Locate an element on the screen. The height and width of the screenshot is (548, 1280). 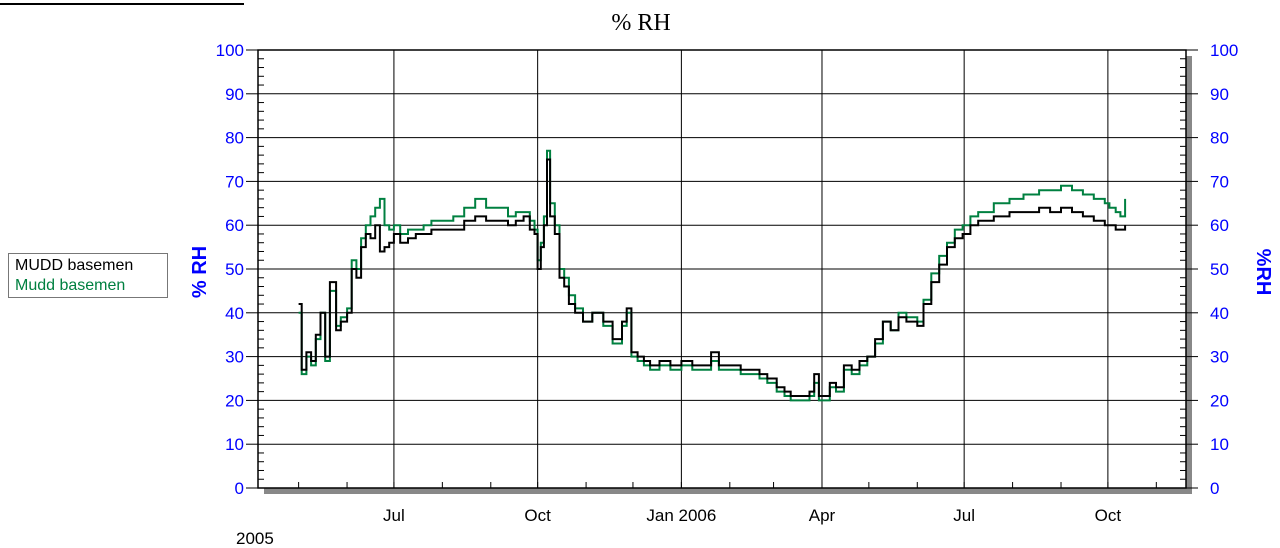
y-tick-label-right: 100 is located at coordinates (1224, 50).